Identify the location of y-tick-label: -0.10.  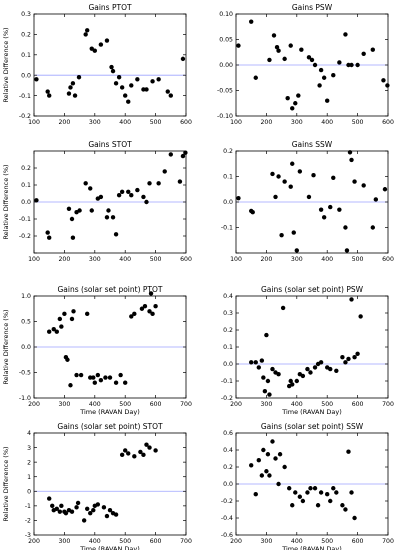
(225, 116).